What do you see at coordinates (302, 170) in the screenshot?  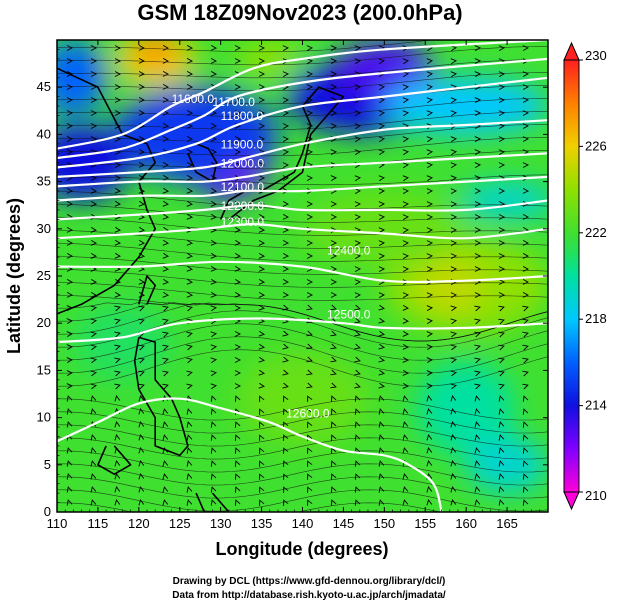 I see `contour-line-12000.0` at bounding box center [302, 170].